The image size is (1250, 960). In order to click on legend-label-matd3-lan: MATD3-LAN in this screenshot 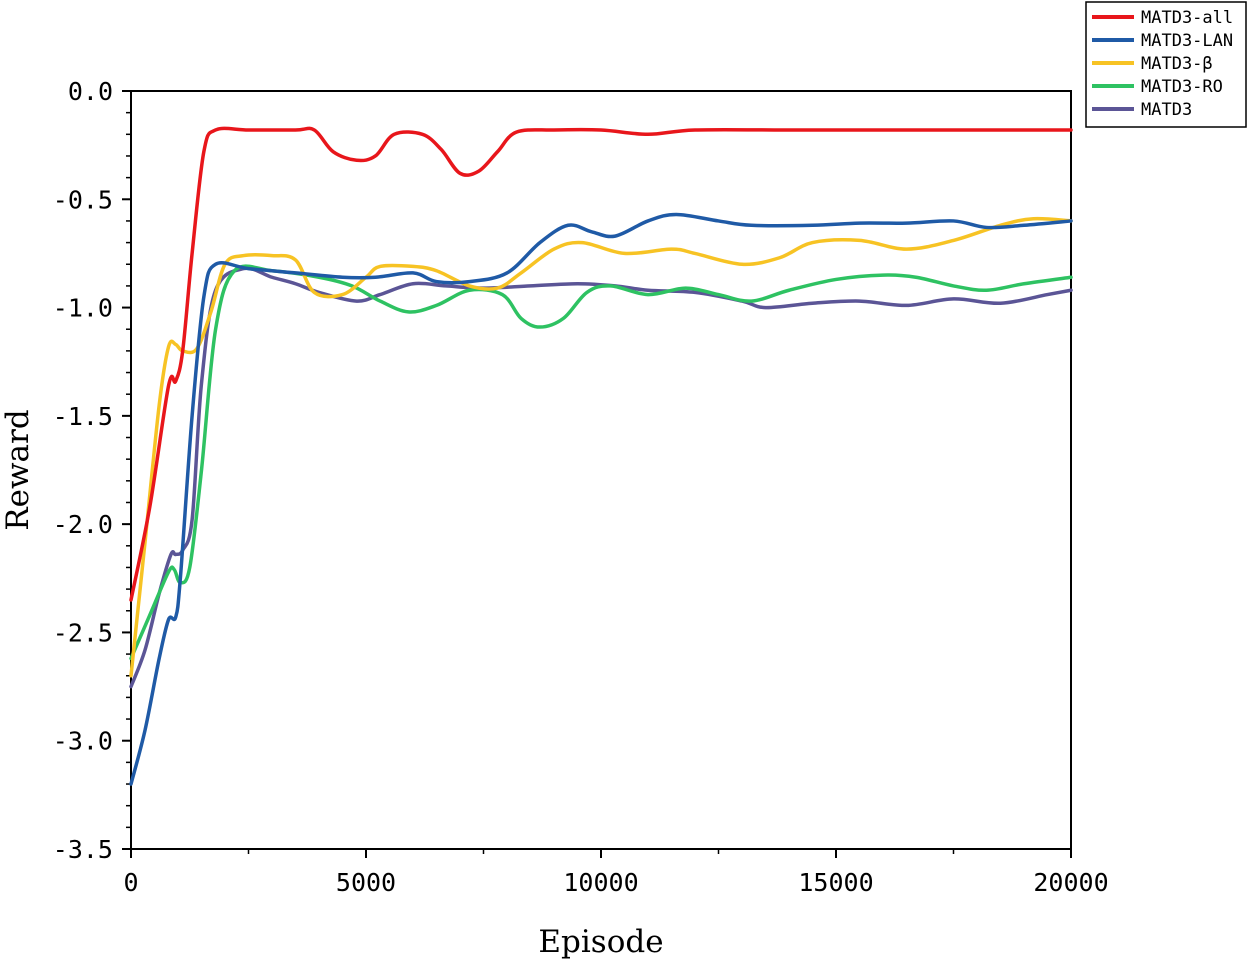, I will do `click(1187, 41)`.